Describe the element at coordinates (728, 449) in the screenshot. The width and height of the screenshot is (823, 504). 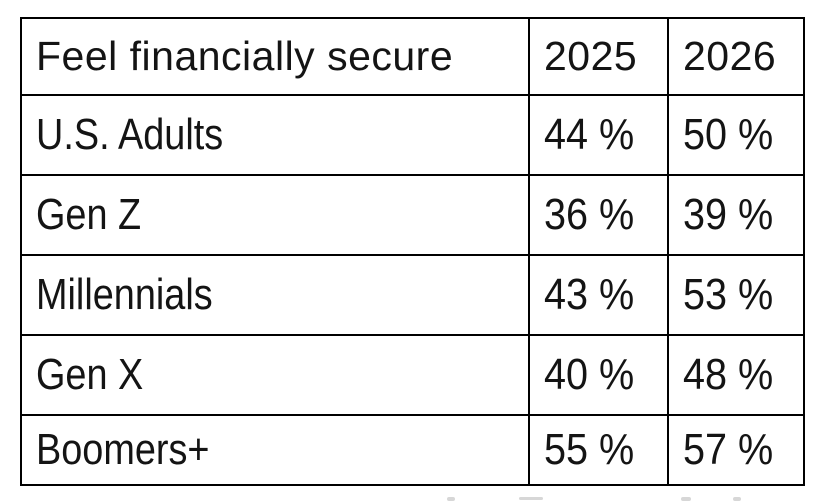
I see `value-2026-text: 57 %` at that location.